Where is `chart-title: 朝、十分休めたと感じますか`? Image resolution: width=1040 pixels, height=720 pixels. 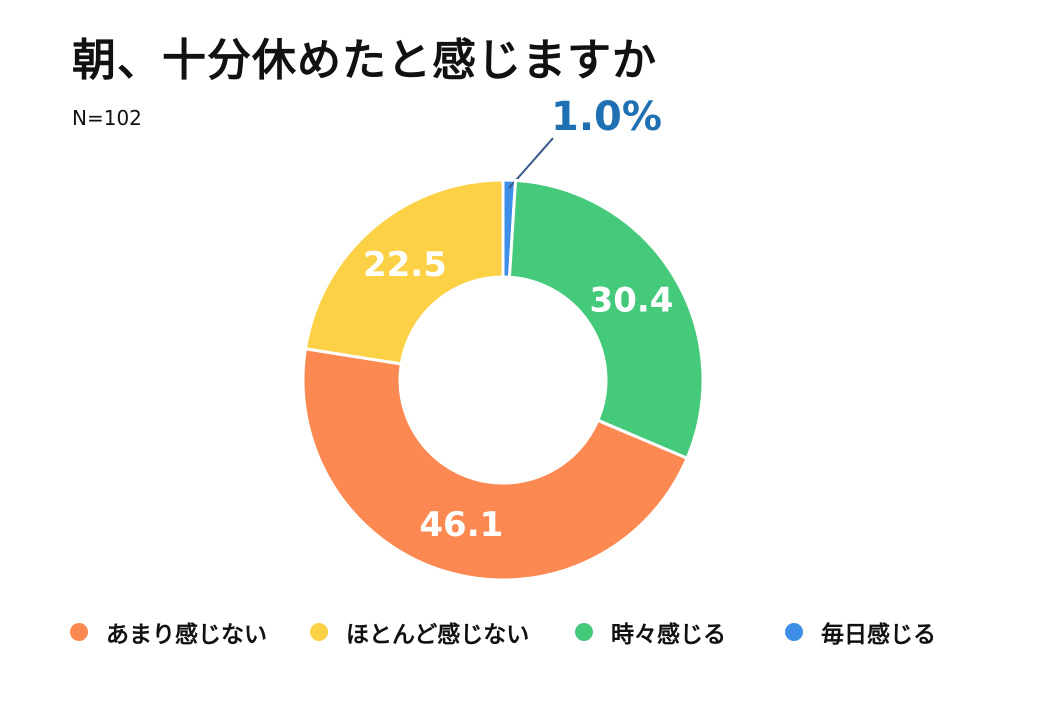 chart-title: 朝、十分休めたと感じますか is located at coordinates (364, 60).